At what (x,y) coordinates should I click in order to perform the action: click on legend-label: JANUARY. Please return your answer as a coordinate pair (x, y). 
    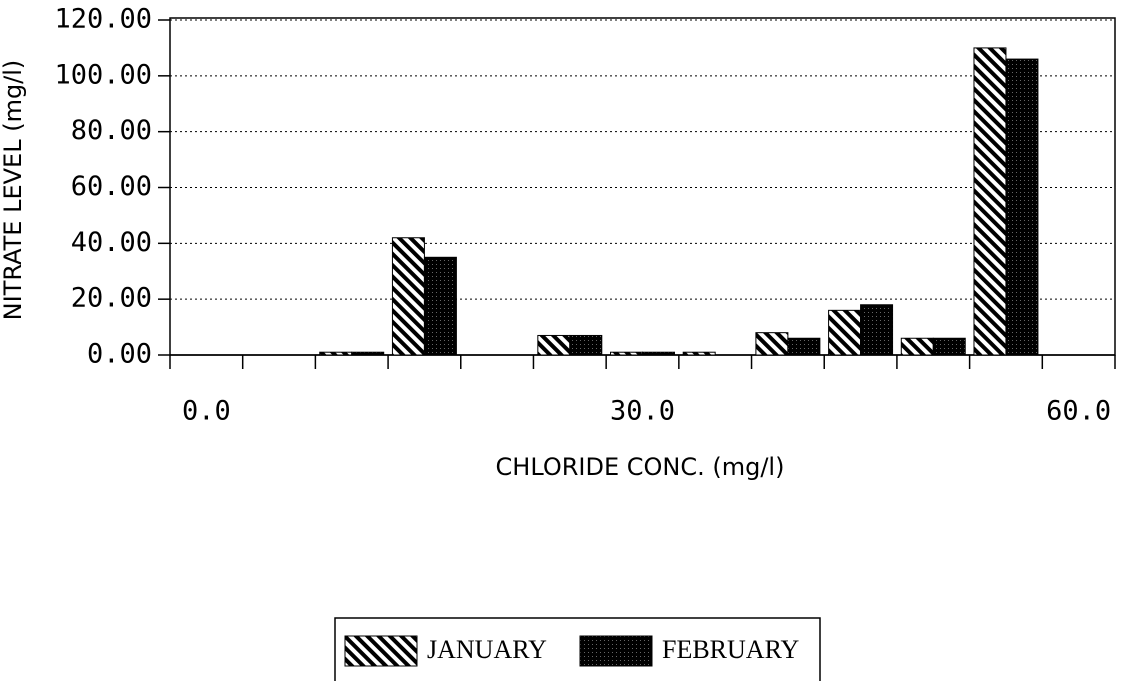
    Looking at the image, I should click on (487, 649).